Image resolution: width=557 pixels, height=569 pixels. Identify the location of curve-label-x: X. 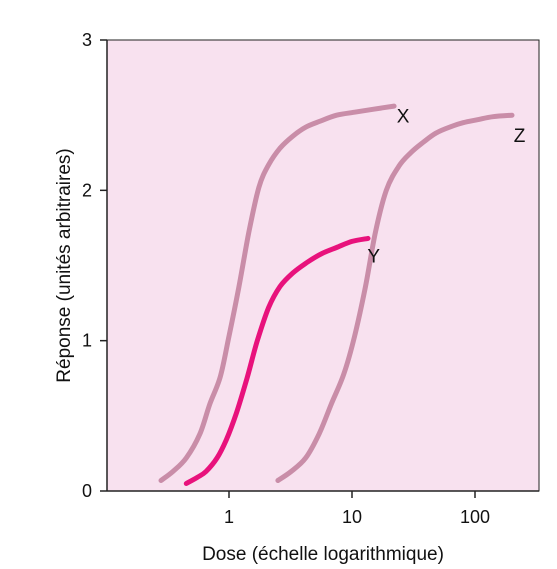
(403, 117).